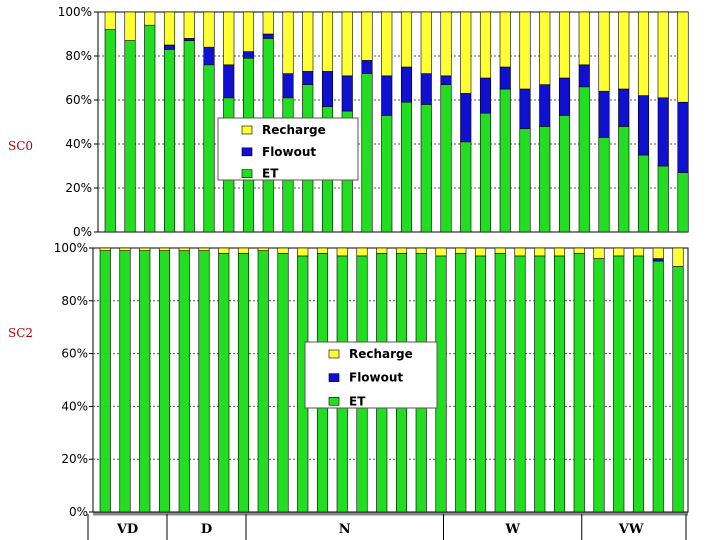  Describe the element at coordinates (74, 301) in the screenshot. I see `y-tick-label: 80%` at that location.